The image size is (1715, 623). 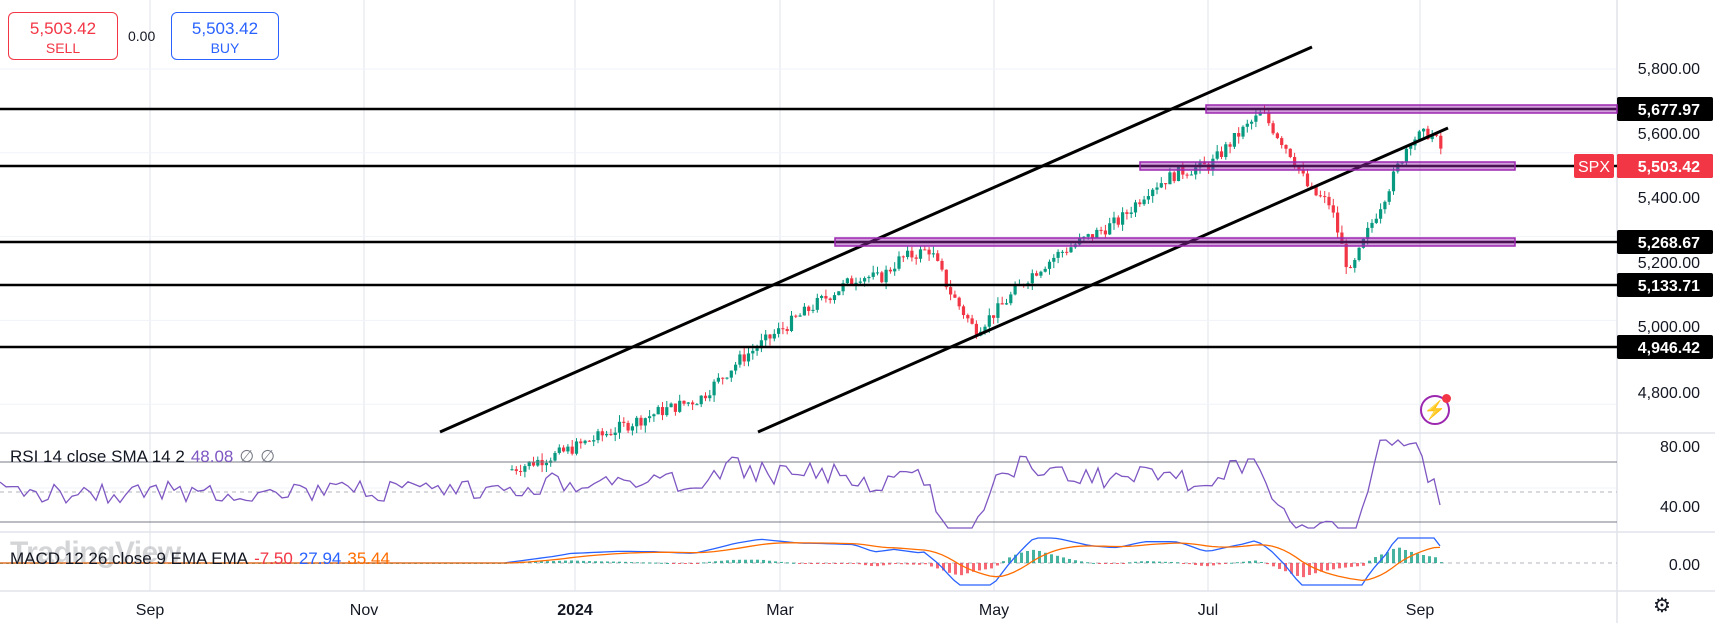 I want to click on time-tick-label: Nov, so click(x=364, y=610).